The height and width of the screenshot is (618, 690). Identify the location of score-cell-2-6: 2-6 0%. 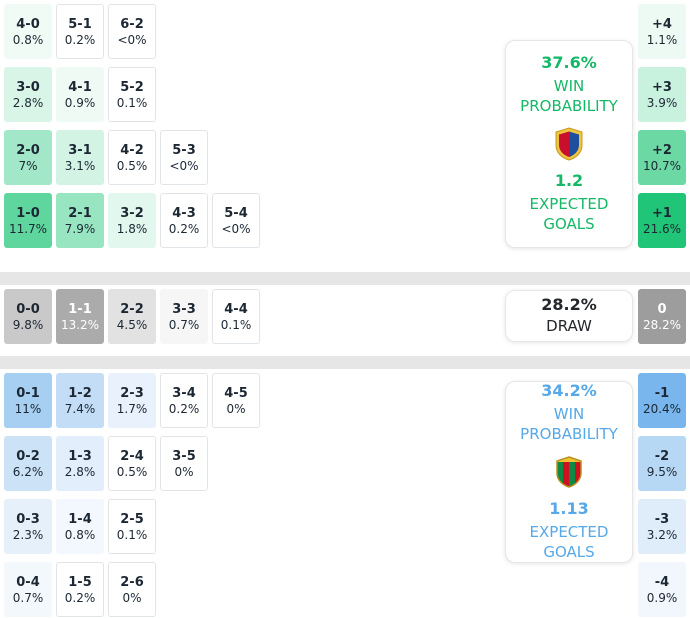
(132, 589).